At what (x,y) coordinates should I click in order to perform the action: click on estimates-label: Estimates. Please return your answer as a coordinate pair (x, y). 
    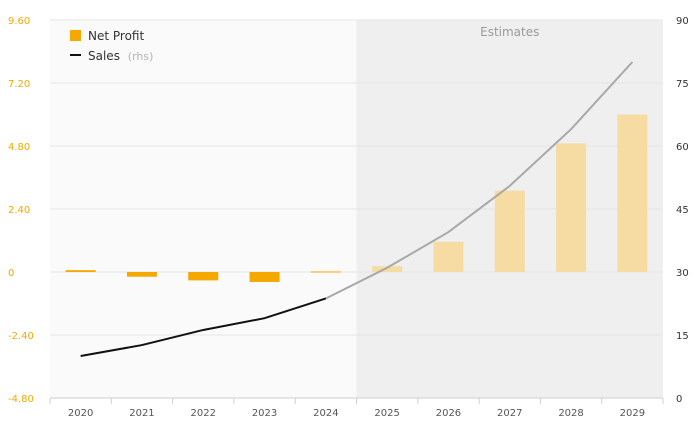
    Looking at the image, I should click on (509, 32).